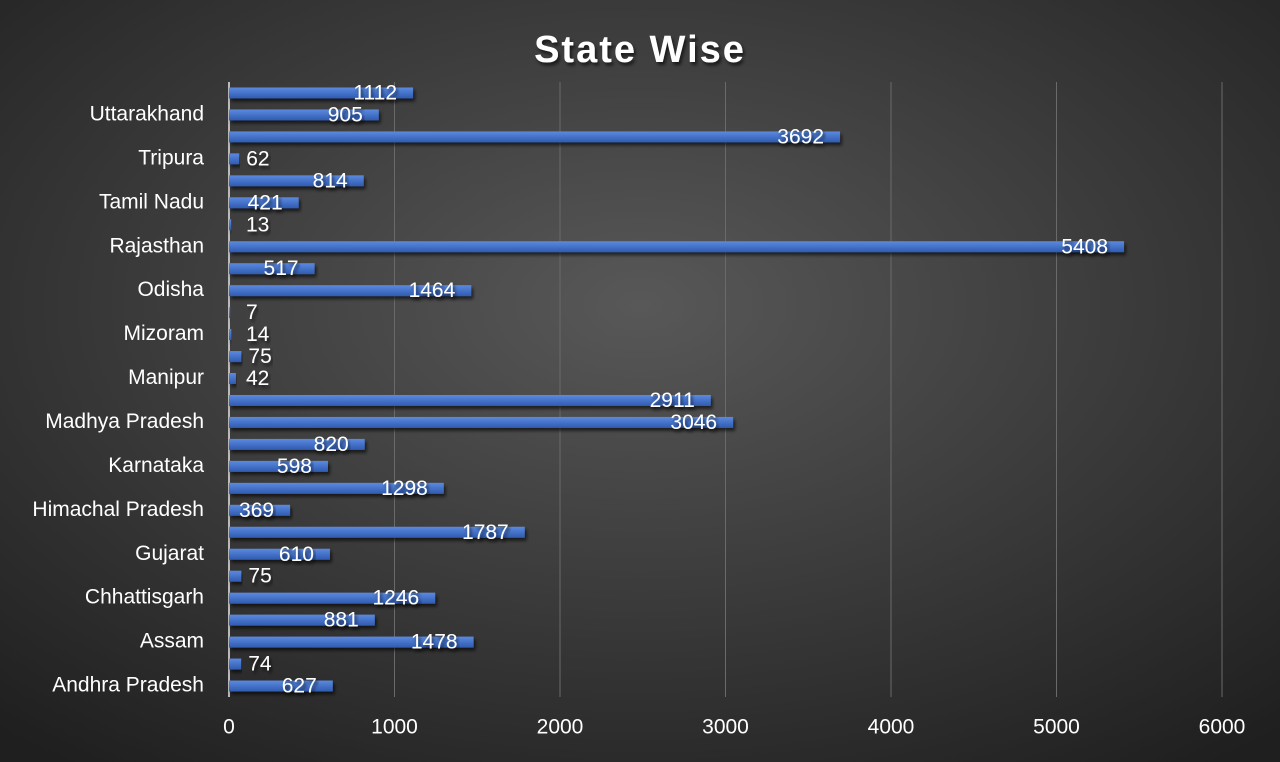  What do you see at coordinates (156, 465) in the screenshot?
I see `y-tick-label: Karnataka` at bounding box center [156, 465].